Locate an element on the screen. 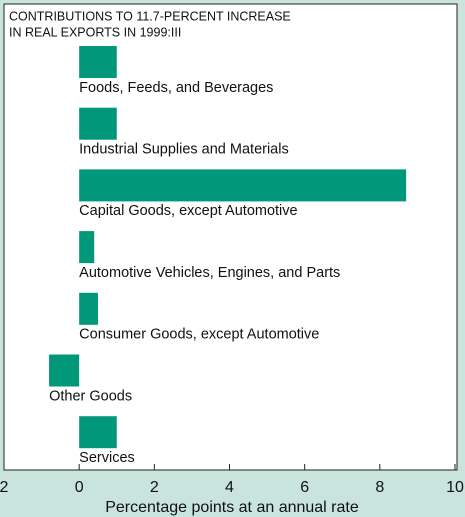 The image size is (465, 517). x-tick-label: 0 is located at coordinates (79, 487).